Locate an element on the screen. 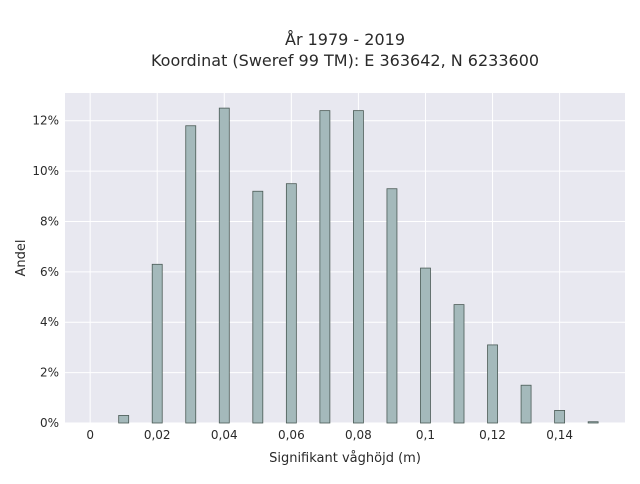 The image size is (640, 484). x-tick-label: 0,12 is located at coordinates (492, 435).